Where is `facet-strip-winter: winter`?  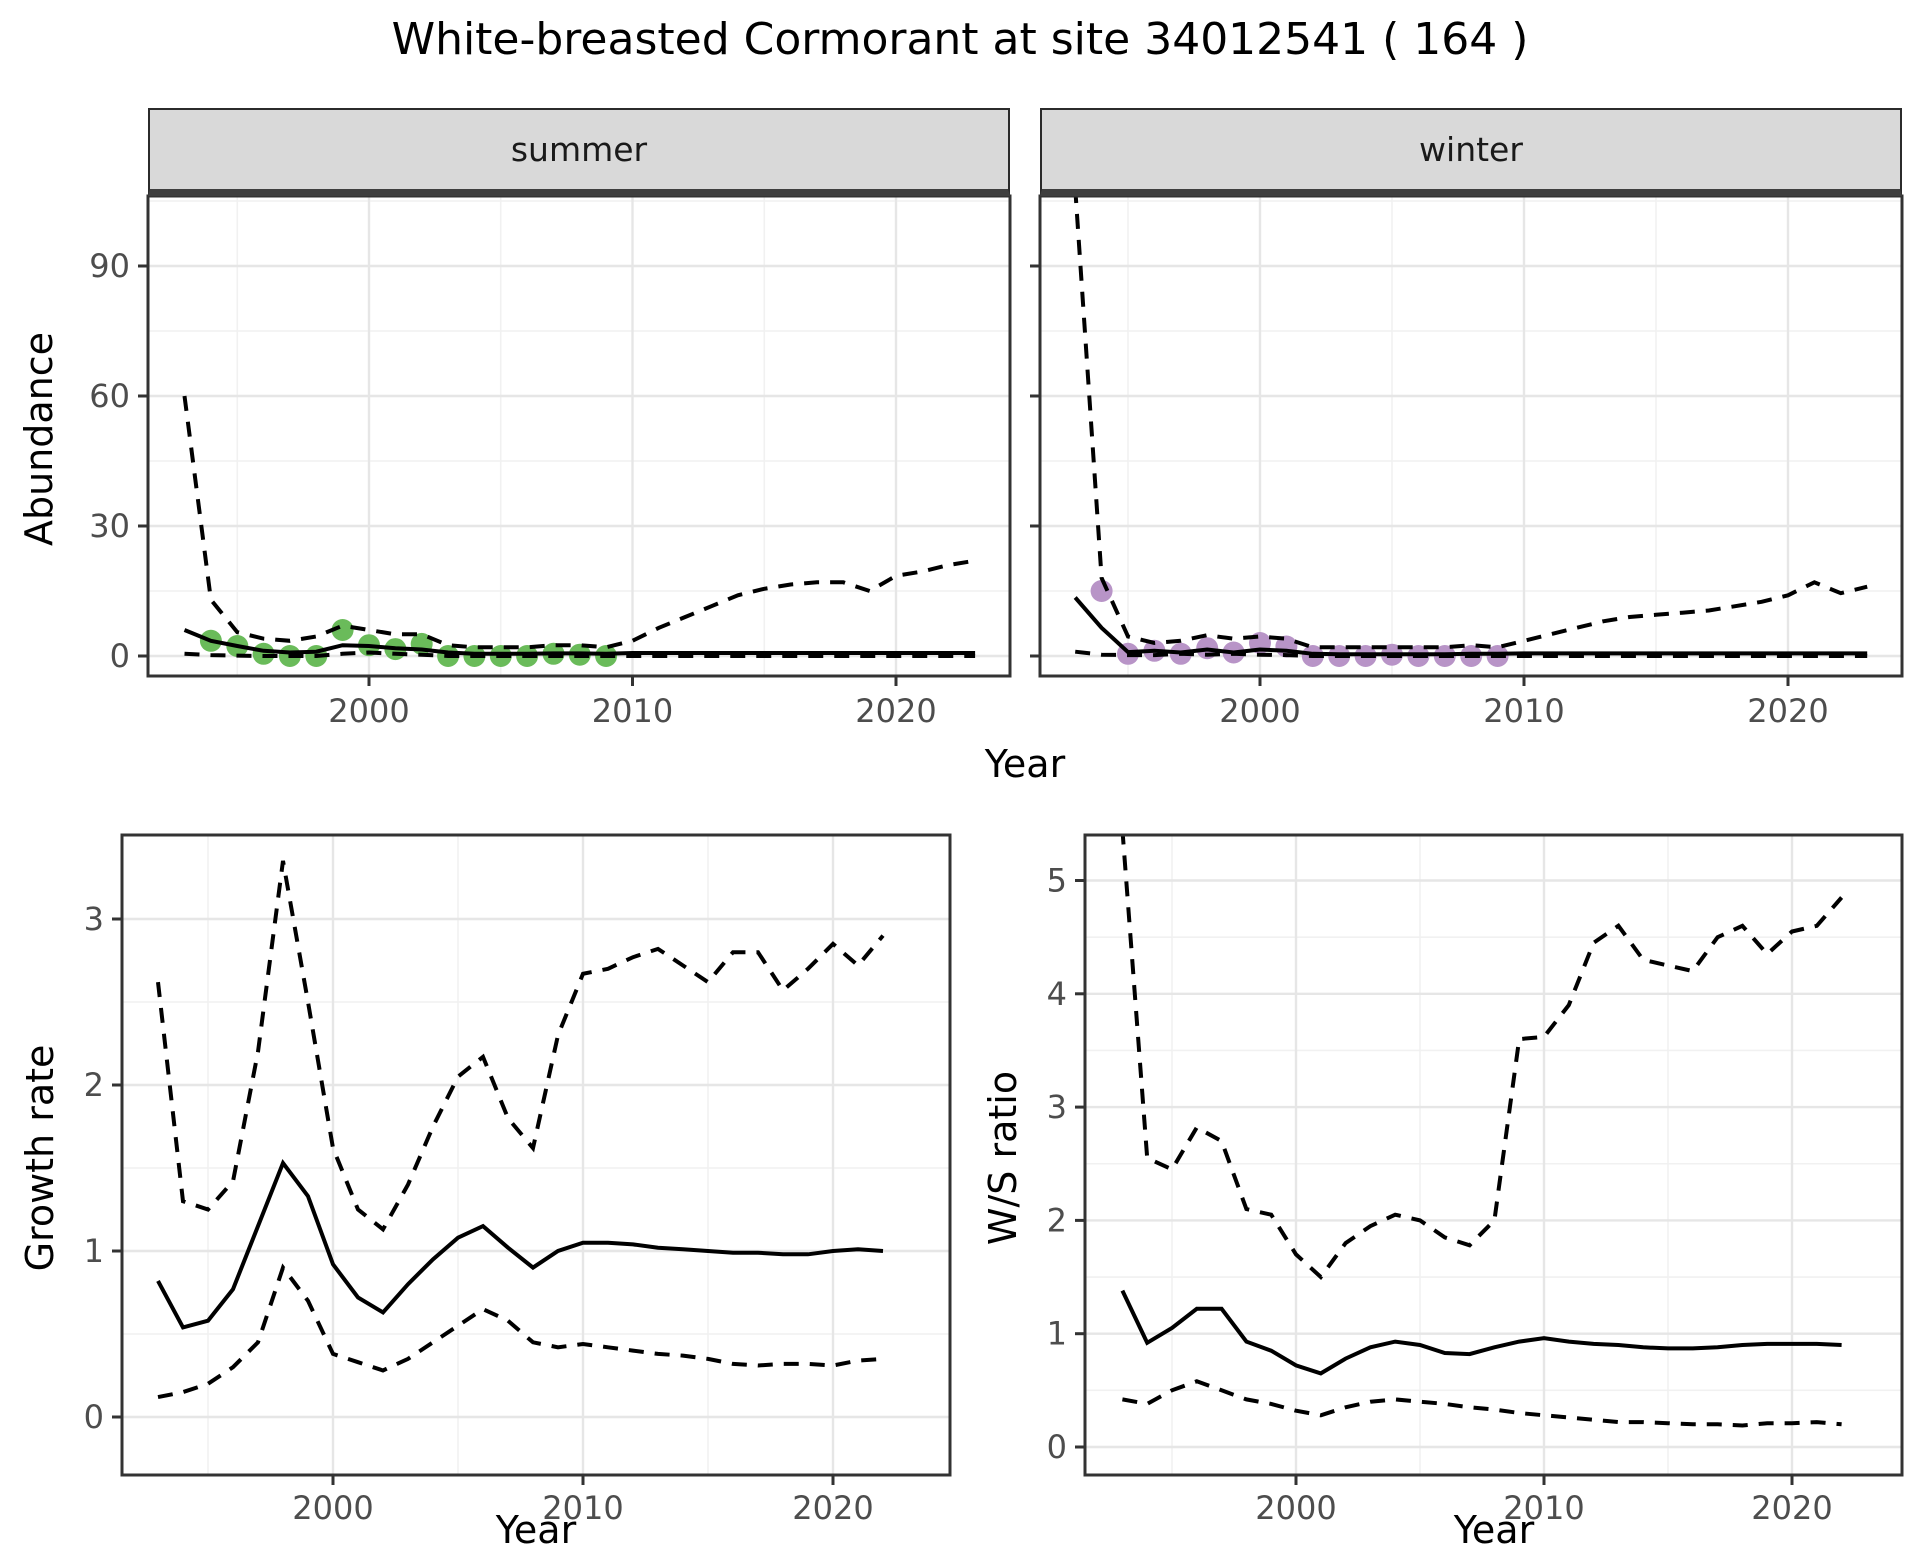 facet-strip-winter: winter is located at coordinates (1471, 152).